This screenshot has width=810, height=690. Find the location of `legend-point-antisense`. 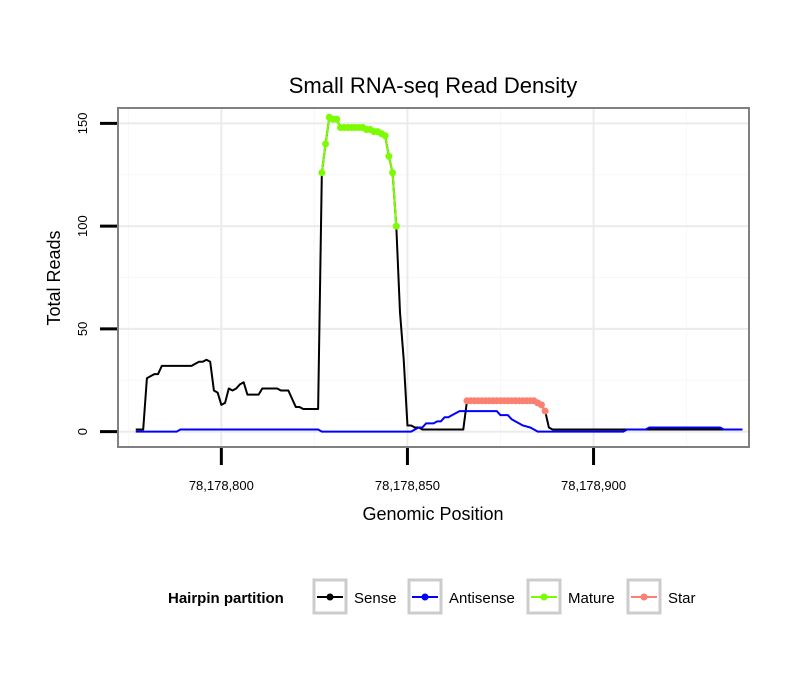

legend-point-antisense is located at coordinates (425, 597).